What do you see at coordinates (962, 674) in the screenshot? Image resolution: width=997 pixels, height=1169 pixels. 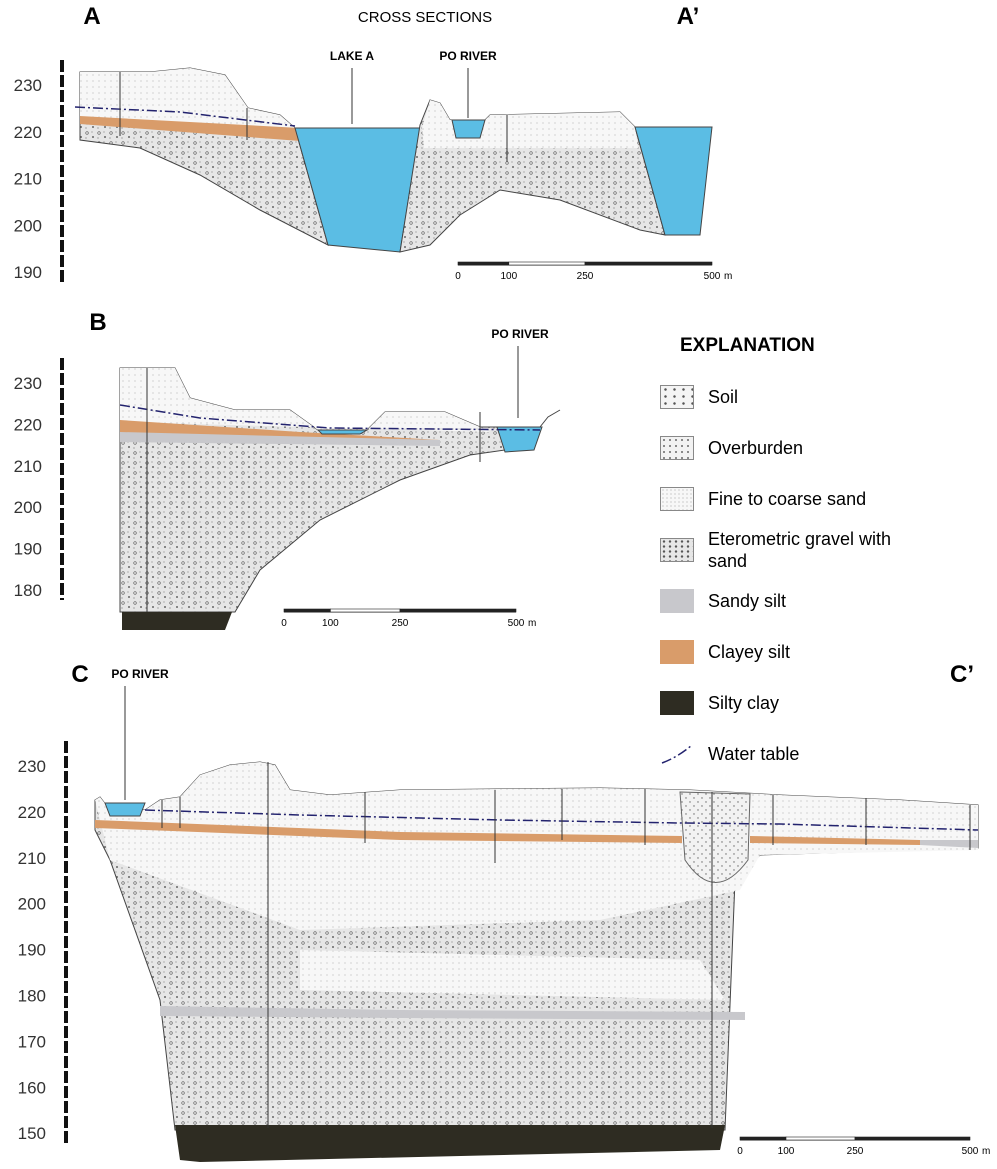 I see `section-label: C’` at bounding box center [962, 674].